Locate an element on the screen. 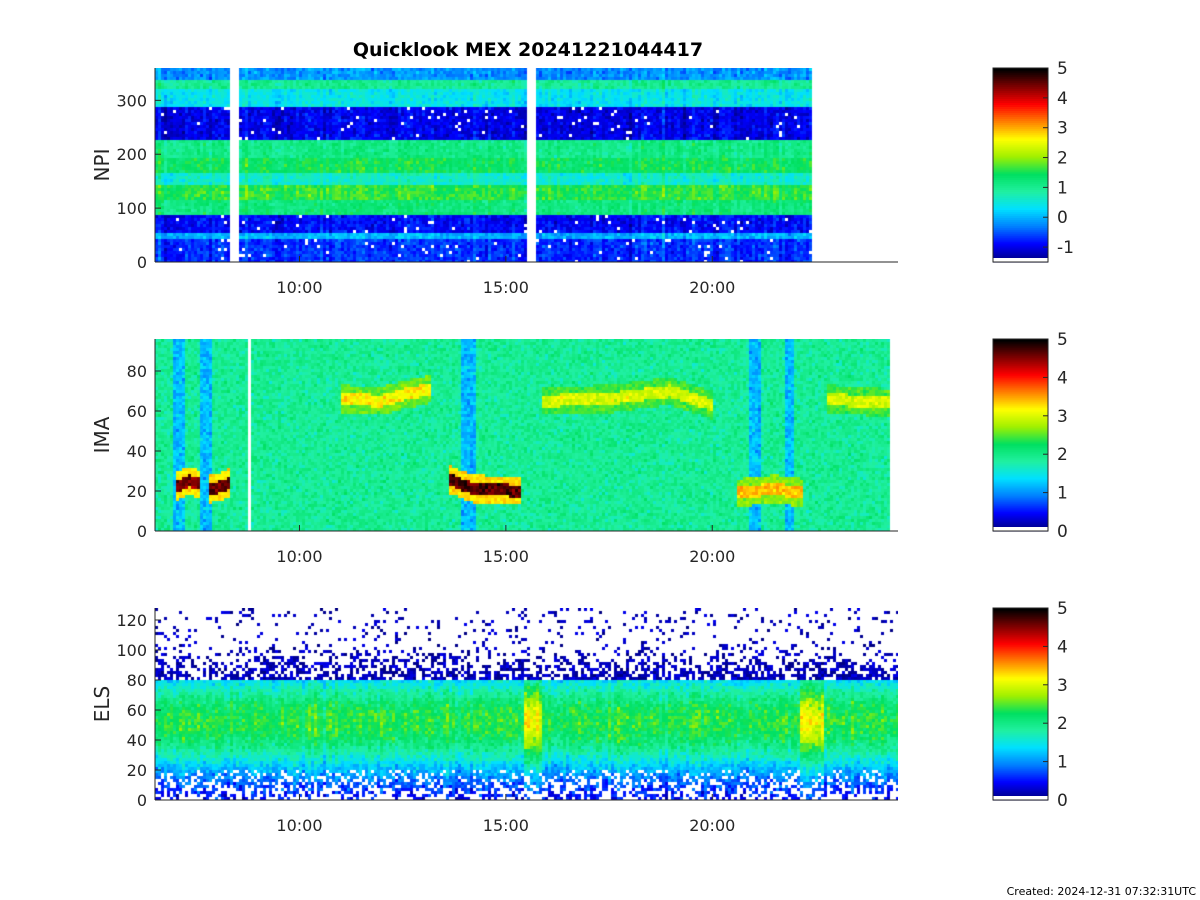 Image resolution: width=1200 pixels, height=900 pixels. y-tick-label: 80 is located at coordinates (137, 680).